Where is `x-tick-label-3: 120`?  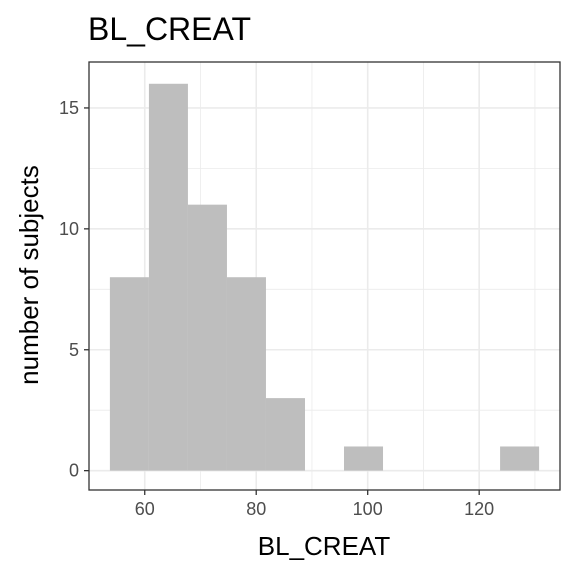 x-tick-label-3: 120 is located at coordinates (479, 509).